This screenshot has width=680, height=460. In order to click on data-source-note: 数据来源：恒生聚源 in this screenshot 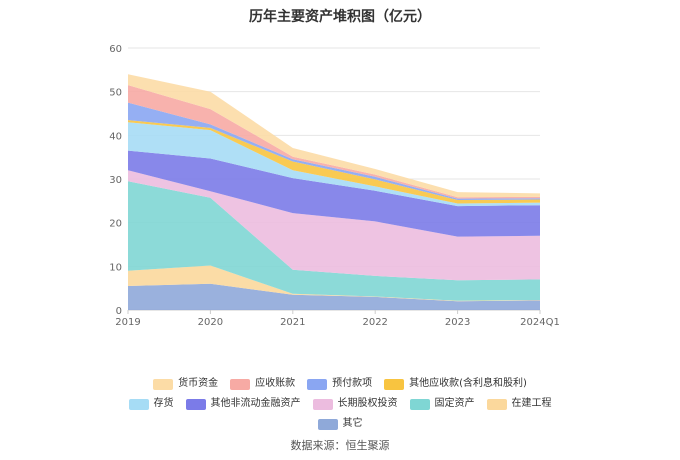, I will do `click(340, 445)`.